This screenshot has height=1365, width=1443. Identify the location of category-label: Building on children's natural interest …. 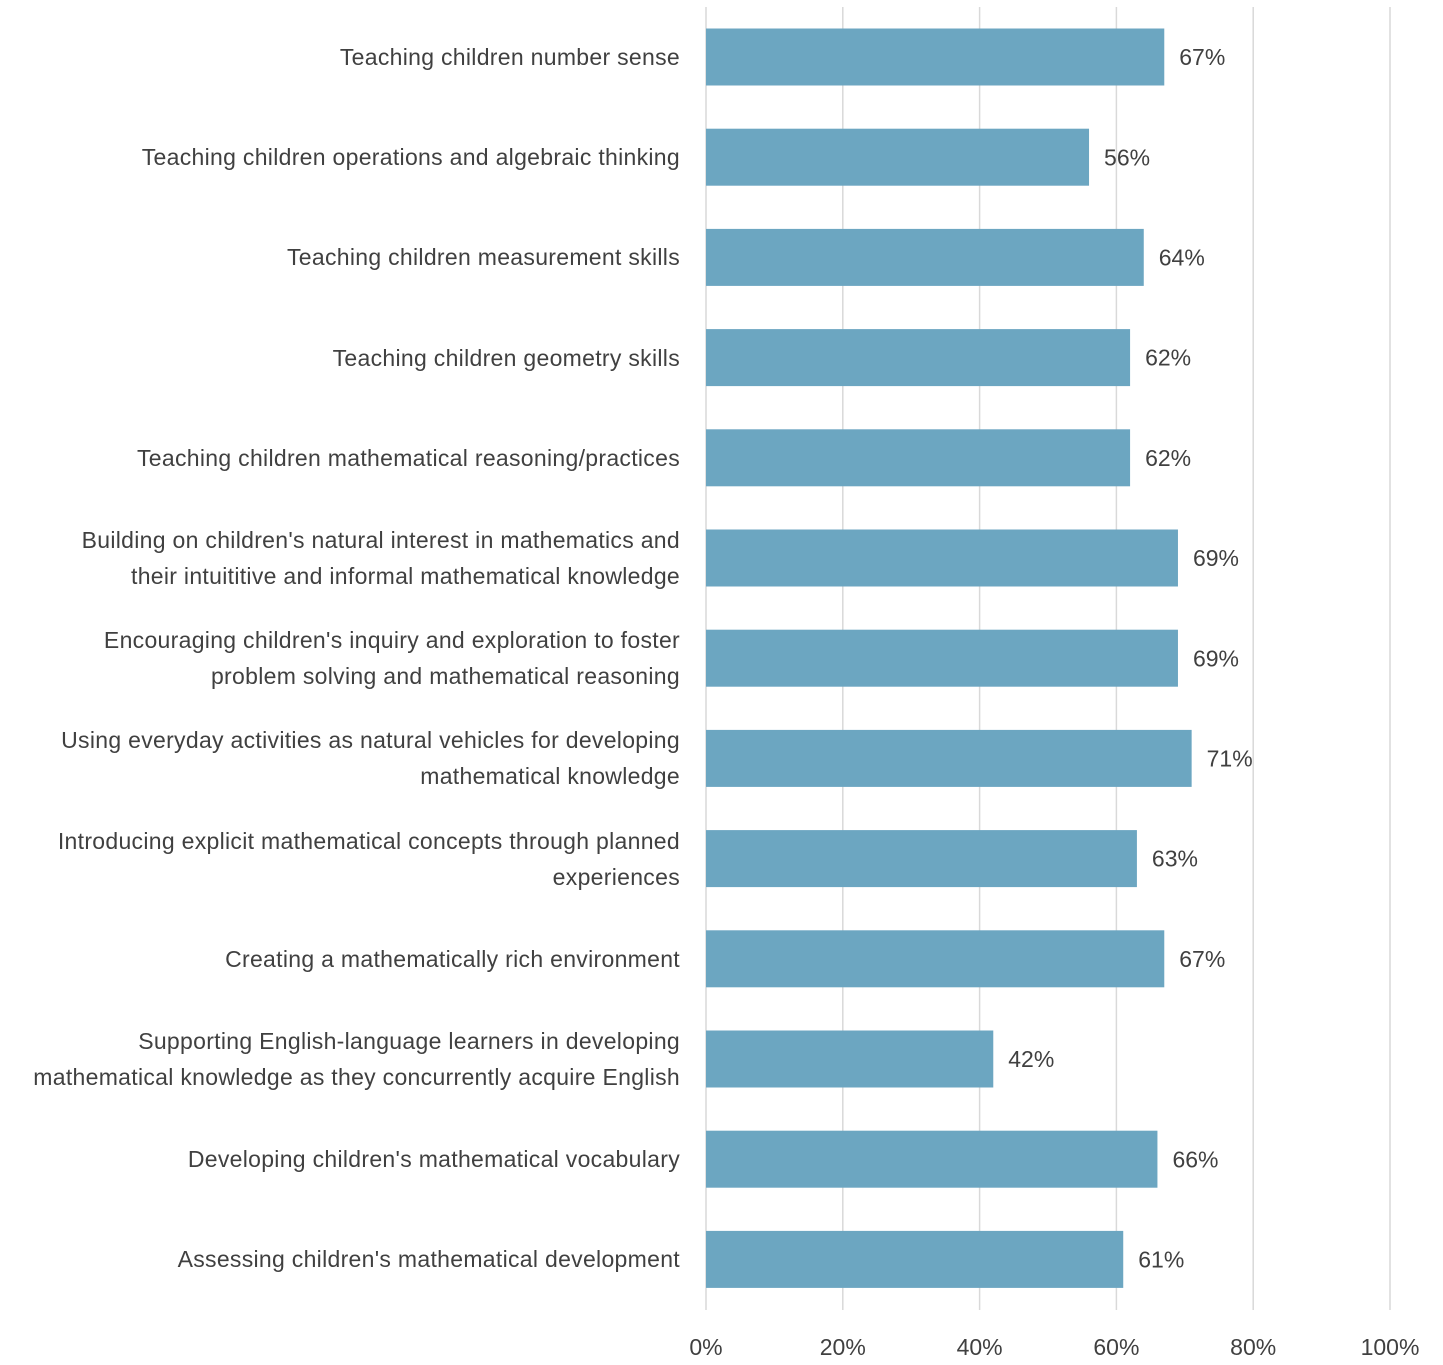
(380, 558).